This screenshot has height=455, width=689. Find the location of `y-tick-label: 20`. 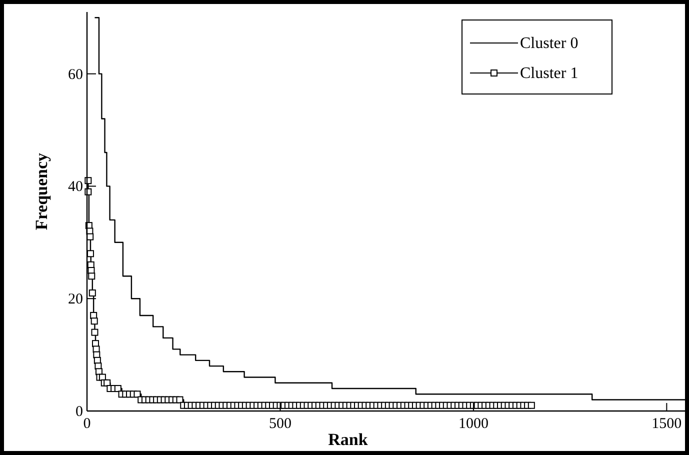

y-tick-label: 20 is located at coordinates (75, 300).